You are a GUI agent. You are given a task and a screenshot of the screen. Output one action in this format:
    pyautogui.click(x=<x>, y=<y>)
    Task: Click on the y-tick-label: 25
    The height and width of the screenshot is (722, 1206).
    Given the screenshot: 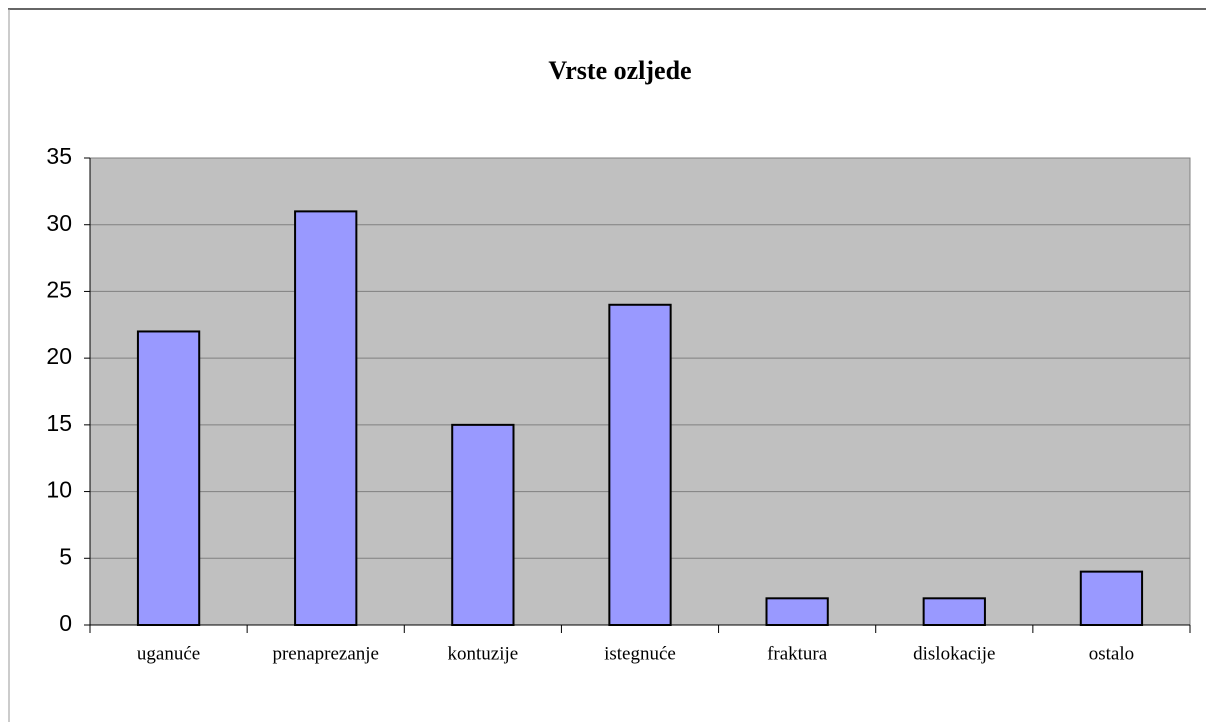 What is the action you would take?
    pyautogui.click(x=59, y=290)
    